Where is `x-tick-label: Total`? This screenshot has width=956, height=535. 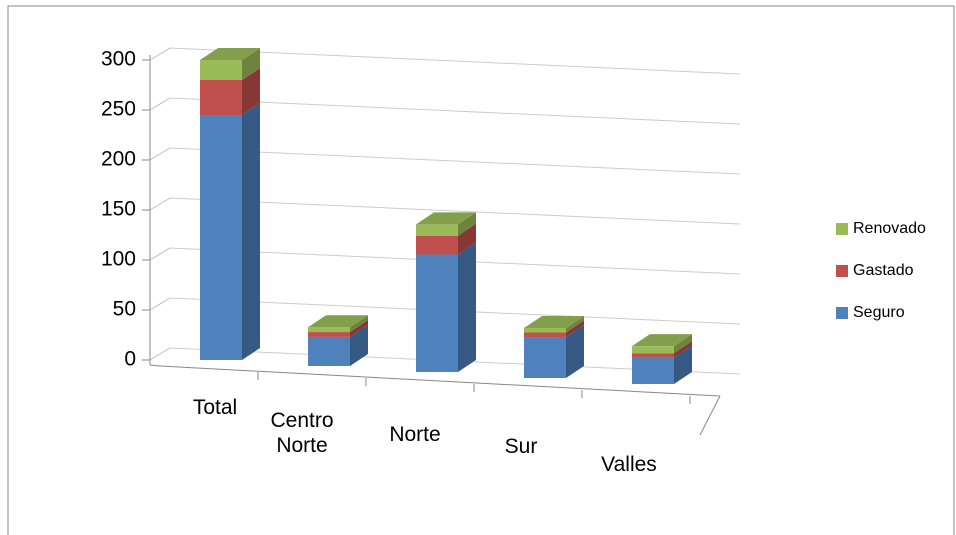
x-tick-label: Total is located at coordinates (215, 407).